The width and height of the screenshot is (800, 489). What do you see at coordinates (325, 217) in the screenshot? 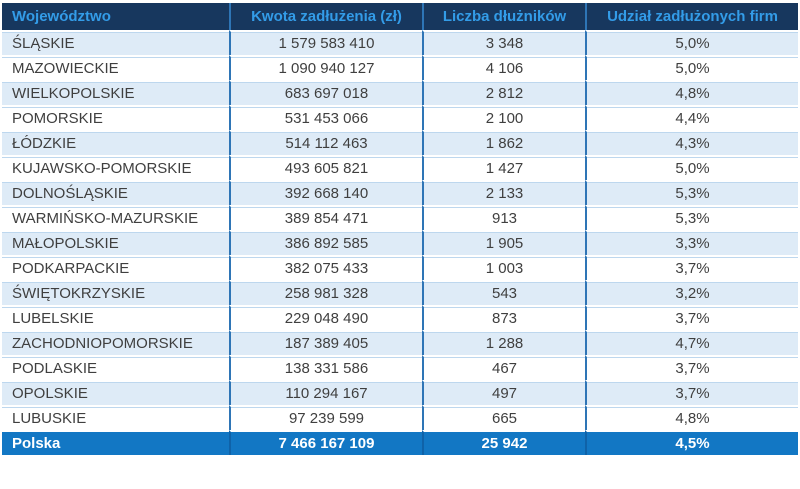
I see `cell-kwota-zadluzenia: 389 854 471` at bounding box center [325, 217].